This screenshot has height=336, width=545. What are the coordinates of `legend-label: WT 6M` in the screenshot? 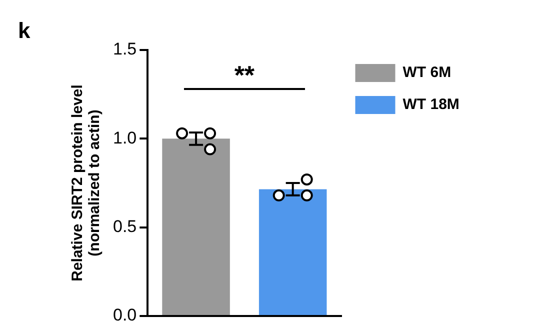 It's located at (427, 73).